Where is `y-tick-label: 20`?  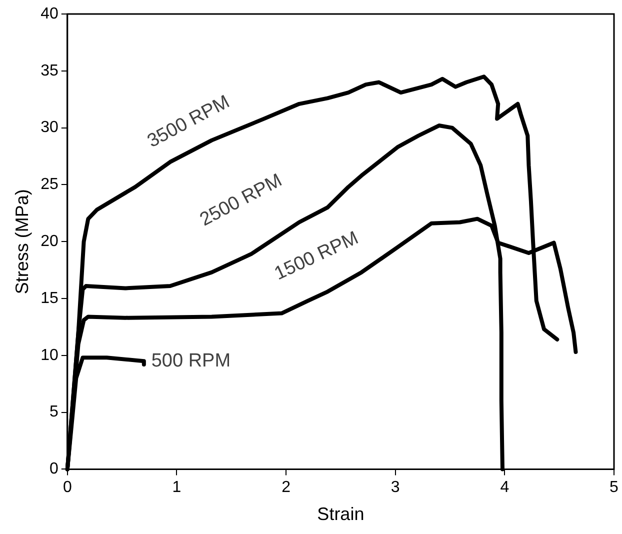
y-tick-label: 20 is located at coordinates (49, 241).